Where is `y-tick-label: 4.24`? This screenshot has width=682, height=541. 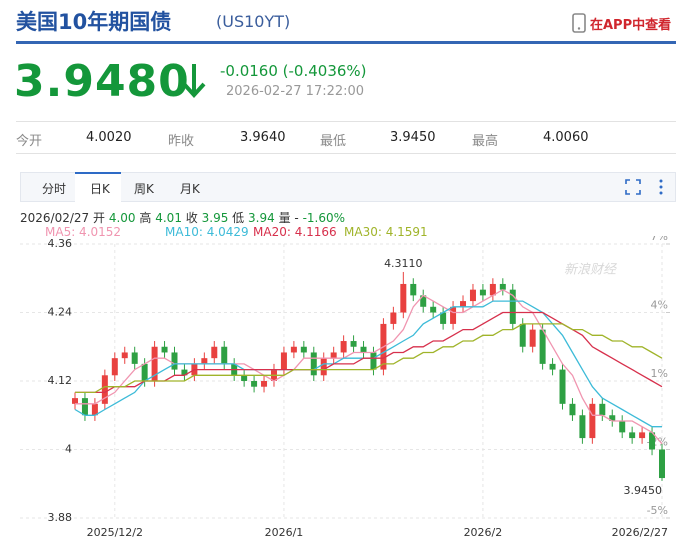
y-tick-label: 4.24 is located at coordinates (60, 312).